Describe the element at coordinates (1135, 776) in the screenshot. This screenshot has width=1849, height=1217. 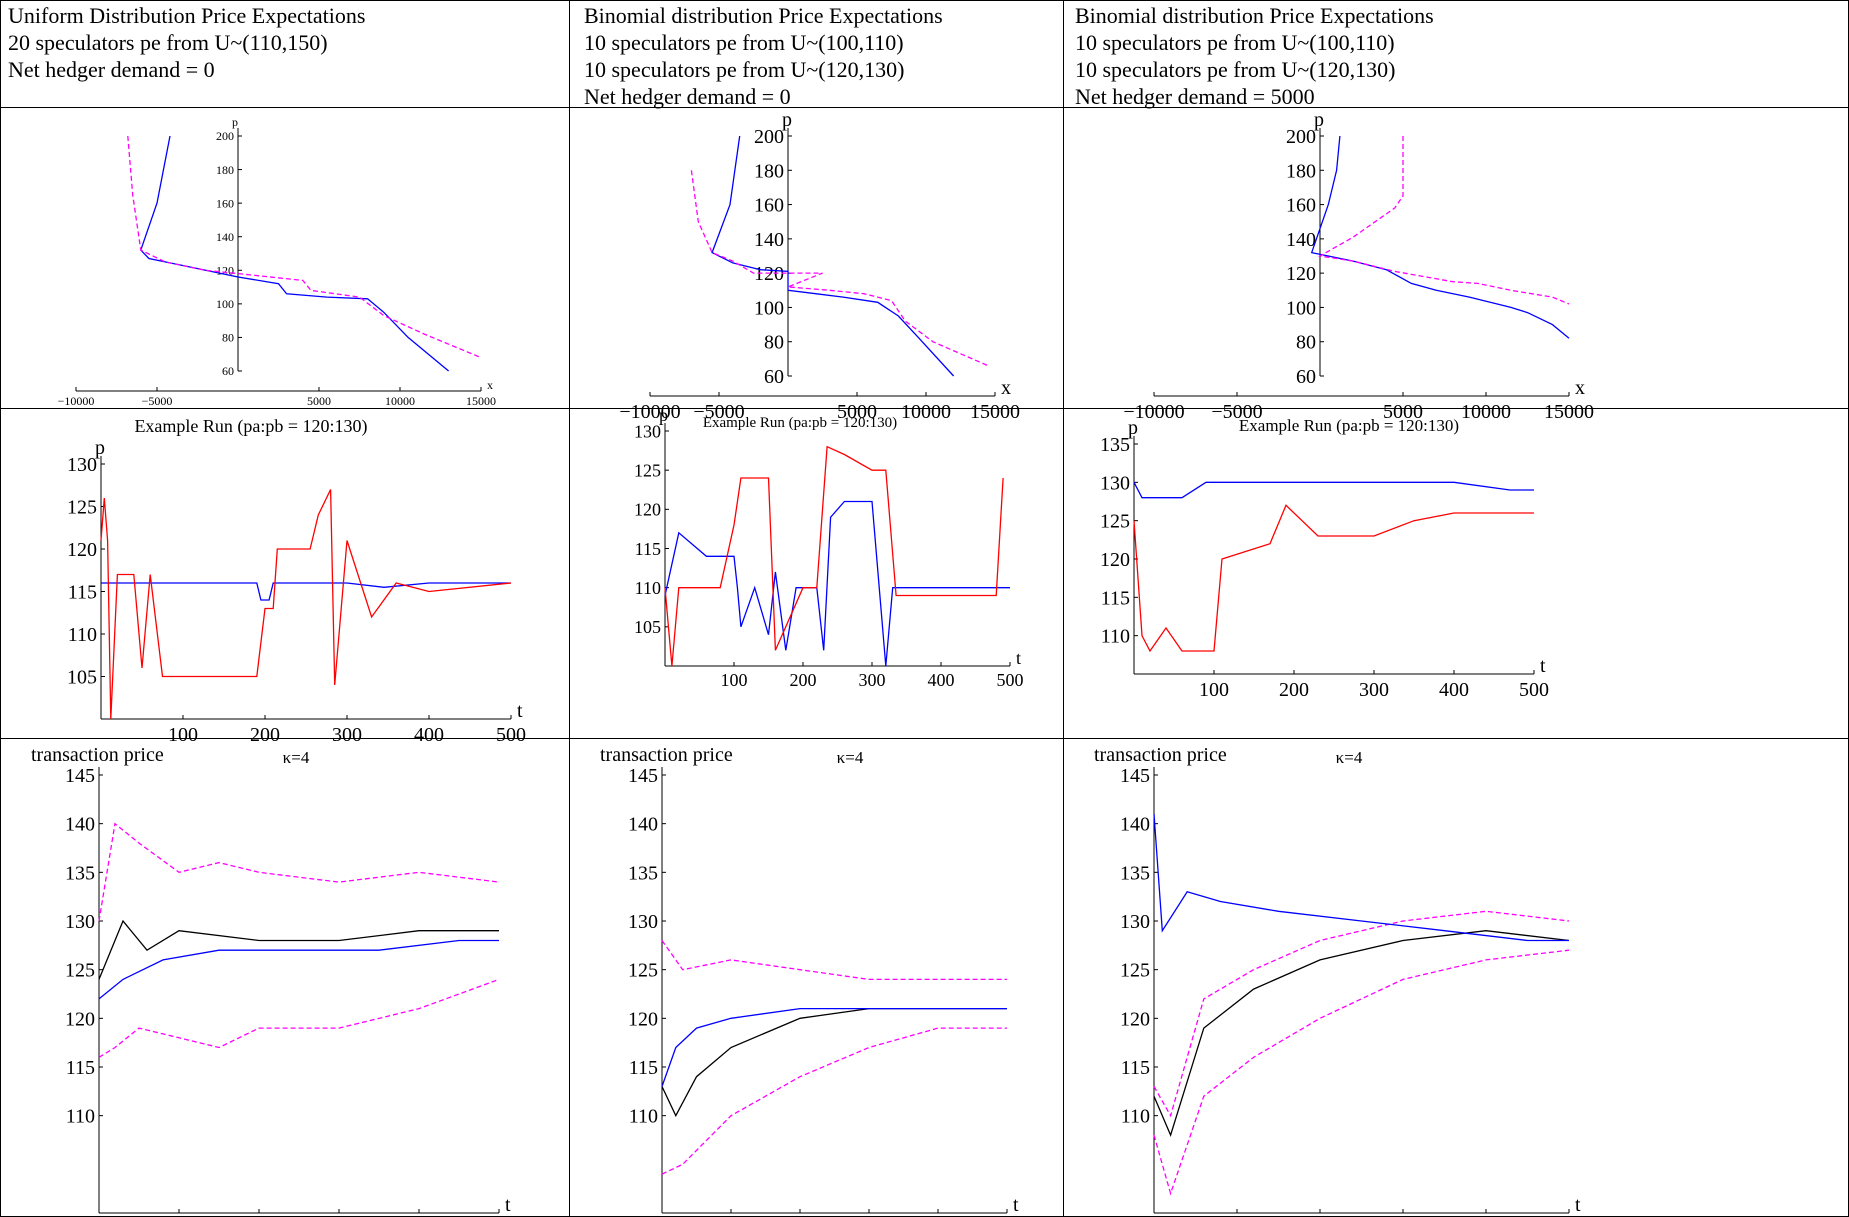
I see `y-tick-label: 145` at that location.